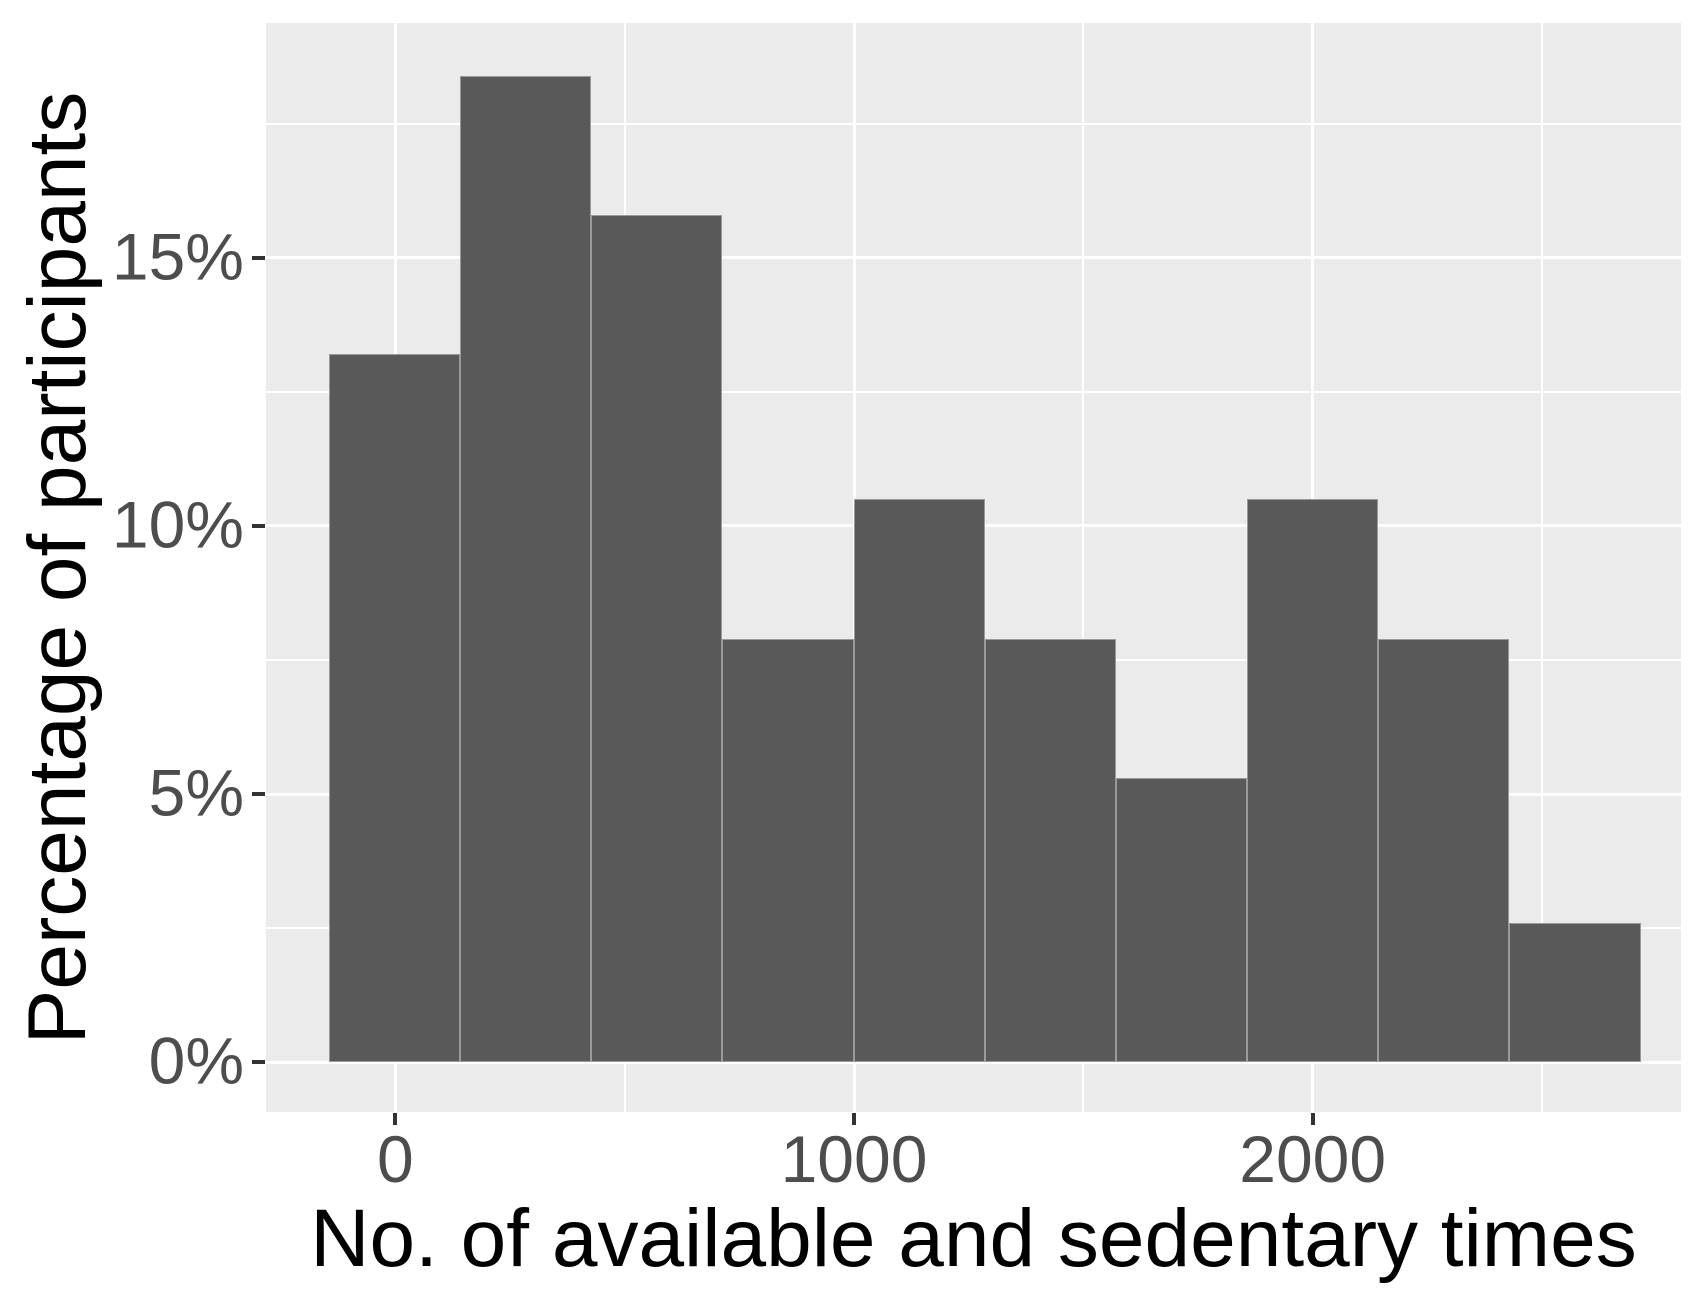 This screenshot has height=1308, width=1704. What do you see at coordinates (196, 792) in the screenshot?
I see `y-tick-label: 5%` at bounding box center [196, 792].